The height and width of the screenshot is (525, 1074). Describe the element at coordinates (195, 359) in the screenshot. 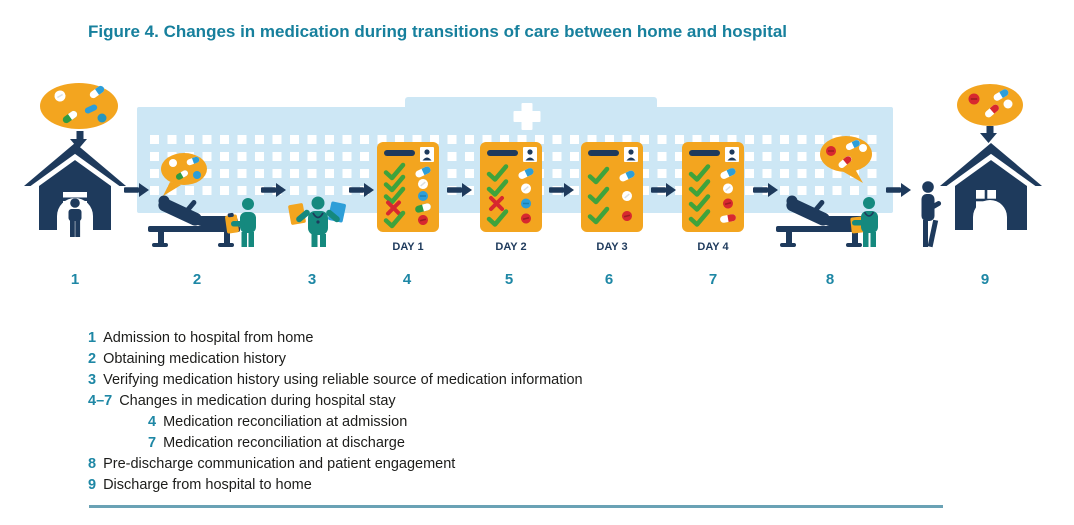

I see `legend-text: Obtaining medication history` at that location.